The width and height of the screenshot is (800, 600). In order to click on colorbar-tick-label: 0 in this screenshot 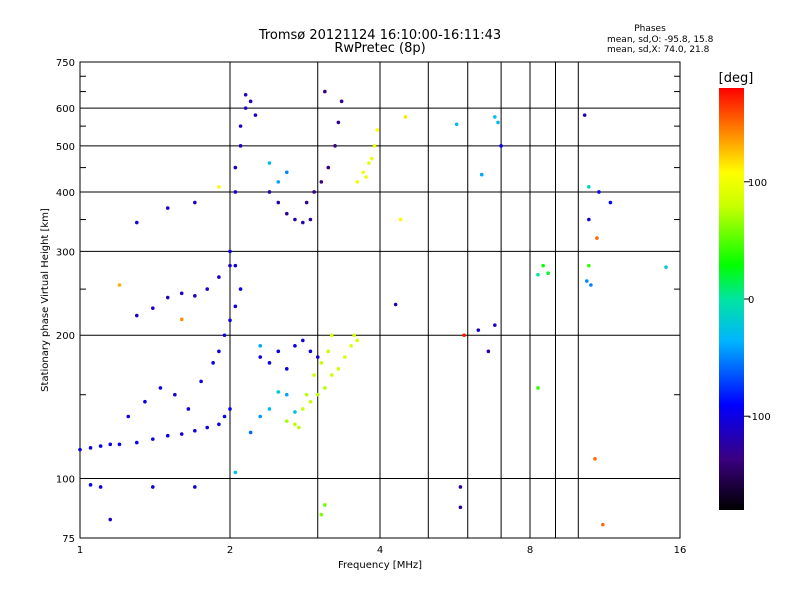, I will do `click(751, 300)`.